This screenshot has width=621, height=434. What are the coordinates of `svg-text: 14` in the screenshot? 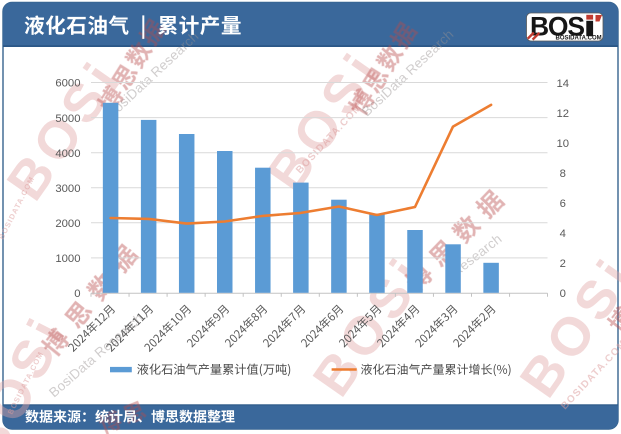 It's located at (563, 84).